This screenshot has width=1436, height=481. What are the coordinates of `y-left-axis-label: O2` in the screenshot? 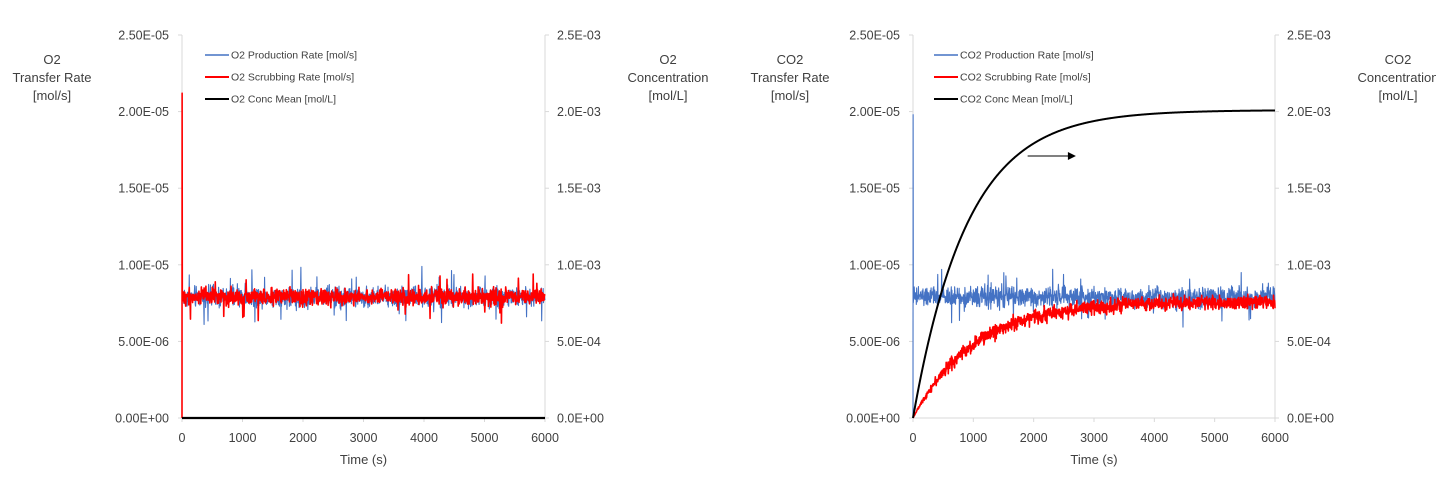 It's located at (51, 59).